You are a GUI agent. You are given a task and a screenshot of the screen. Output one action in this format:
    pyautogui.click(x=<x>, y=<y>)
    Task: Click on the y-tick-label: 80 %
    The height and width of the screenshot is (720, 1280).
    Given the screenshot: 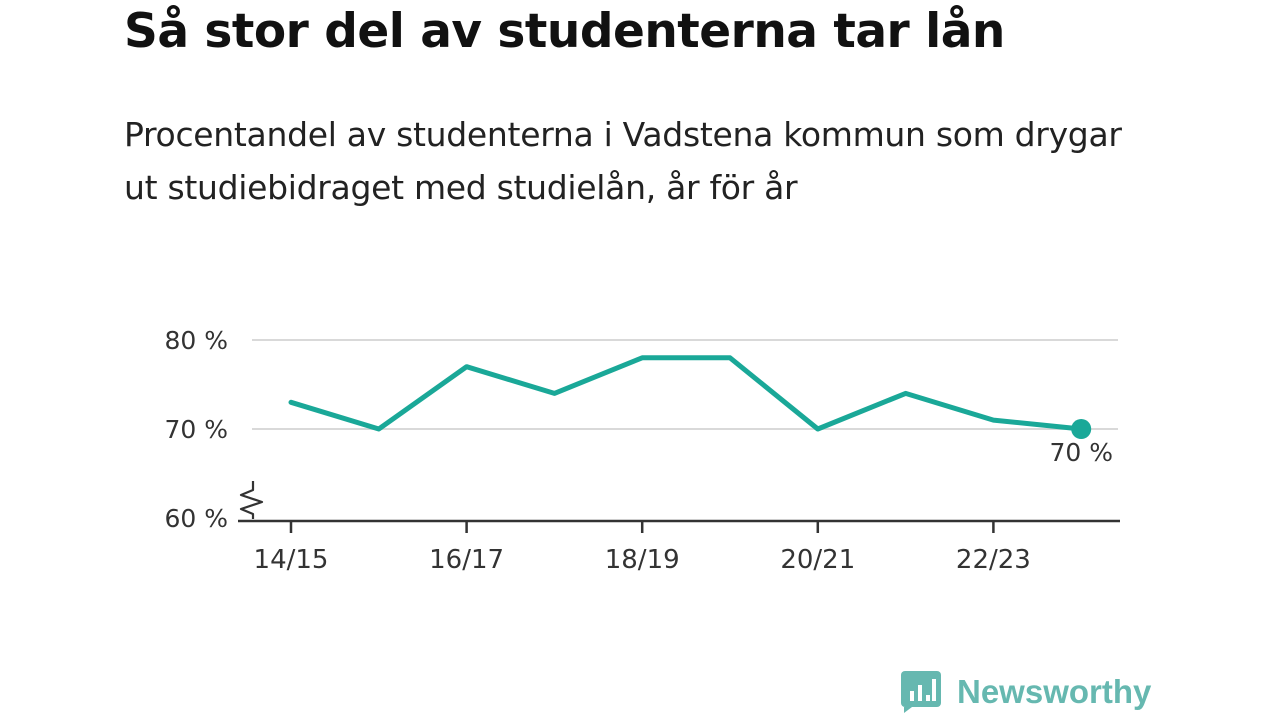 What is the action you would take?
    pyautogui.click(x=196, y=340)
    